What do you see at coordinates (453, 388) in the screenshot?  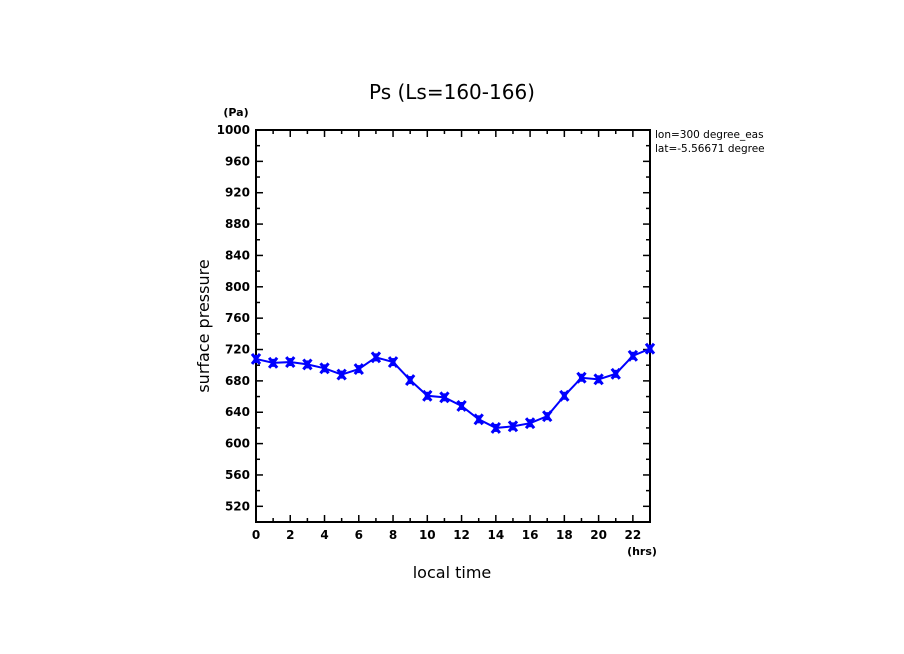 I see `series-line` at bounding box center [453, 388].